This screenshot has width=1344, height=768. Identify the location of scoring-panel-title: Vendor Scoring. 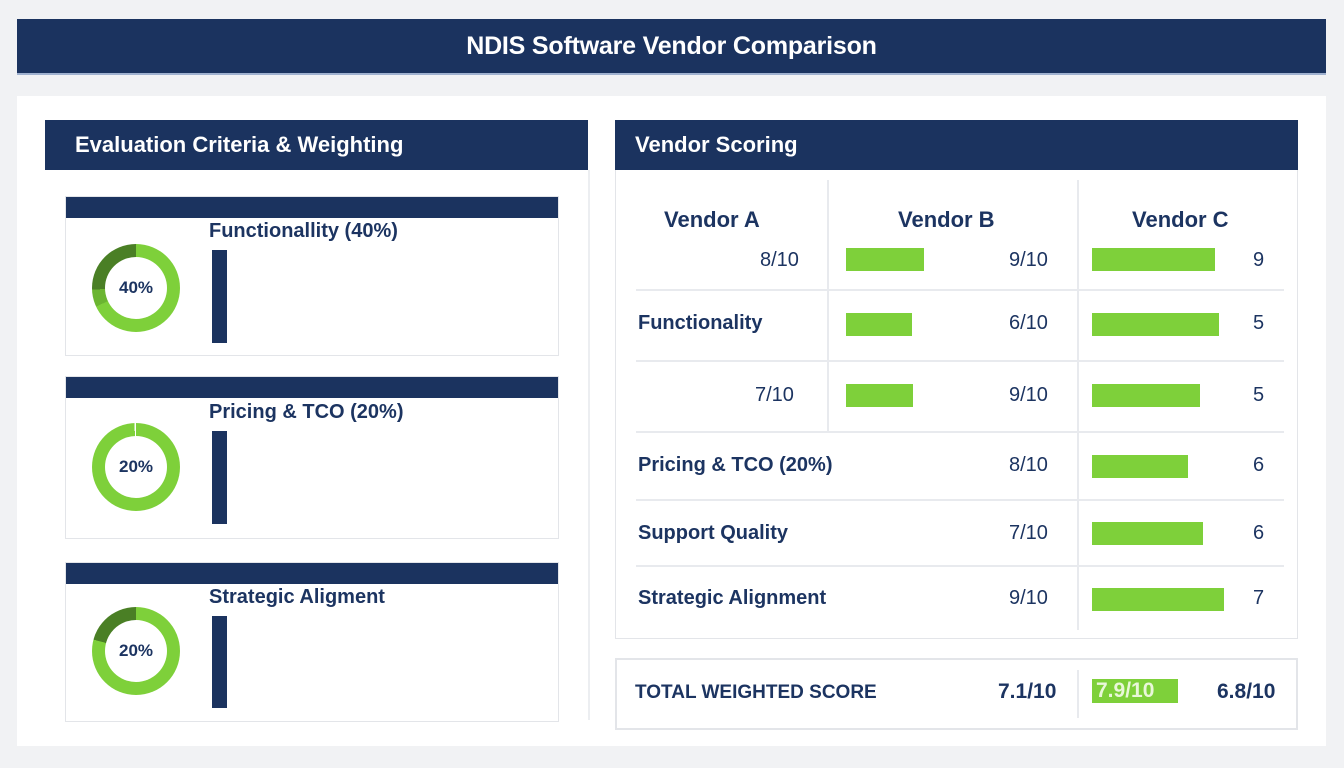
(716, 144).